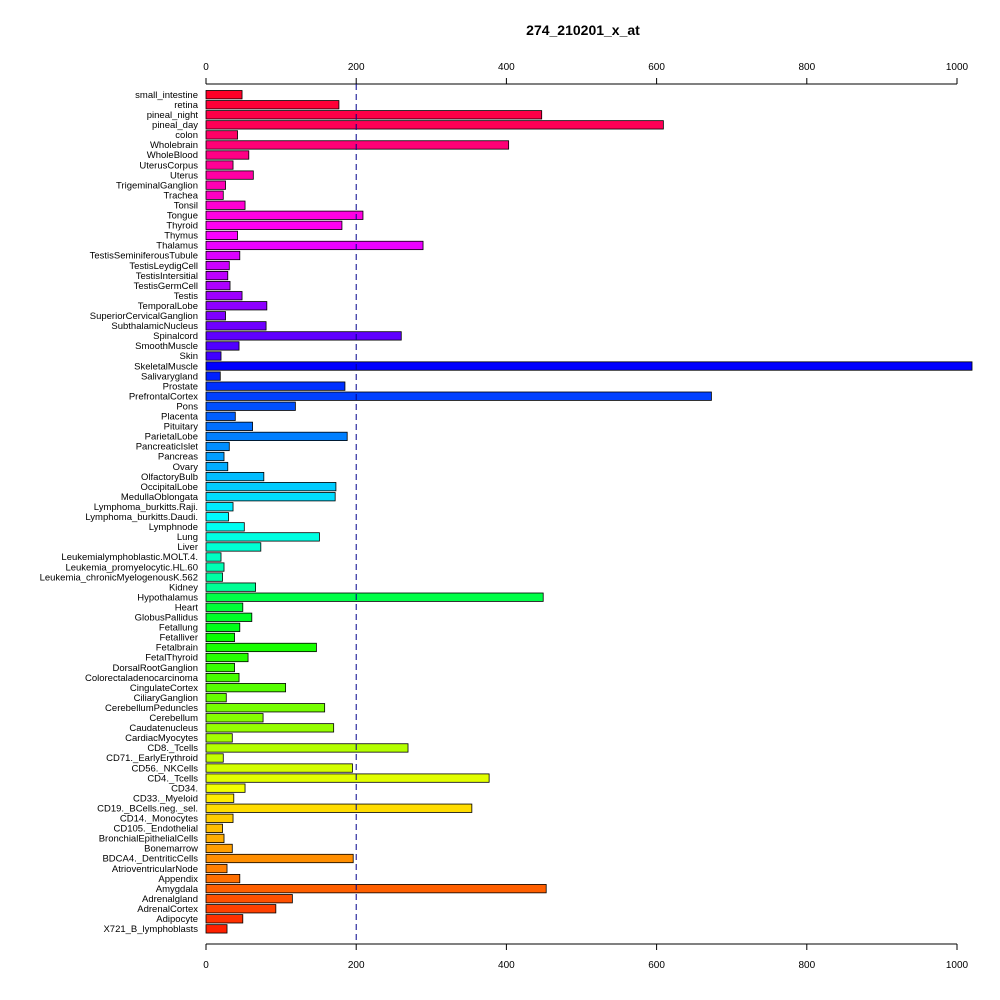 Image resolution: width=1000 pixels, height=1000 pixels. I want to click on bar-UterusCorpus, so click(219, 165).